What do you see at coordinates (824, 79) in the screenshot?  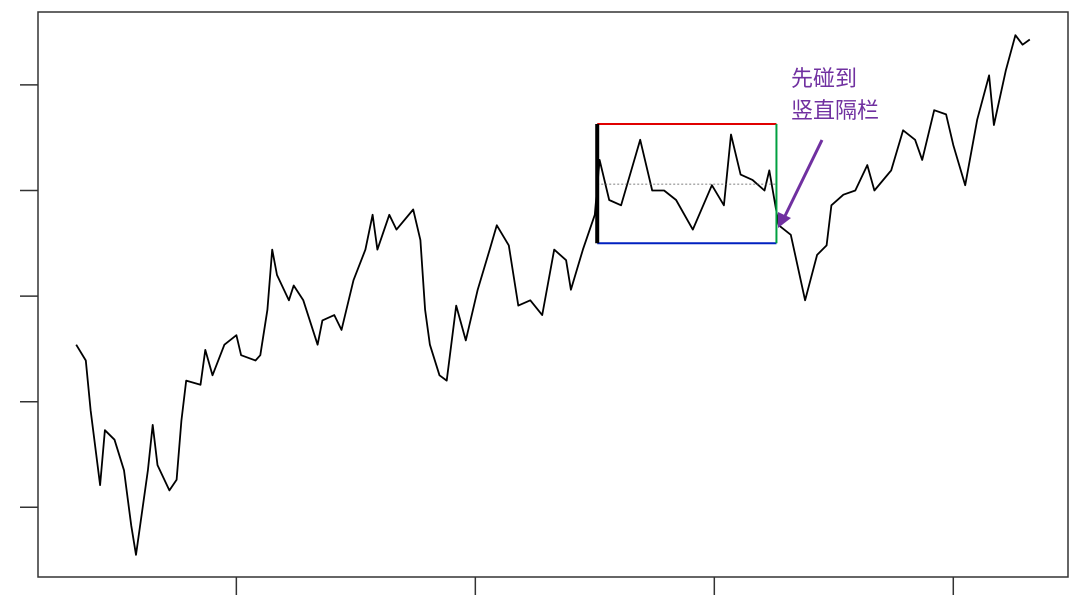 I see `annotation: 先碰到` at bounding box center [824, 79].